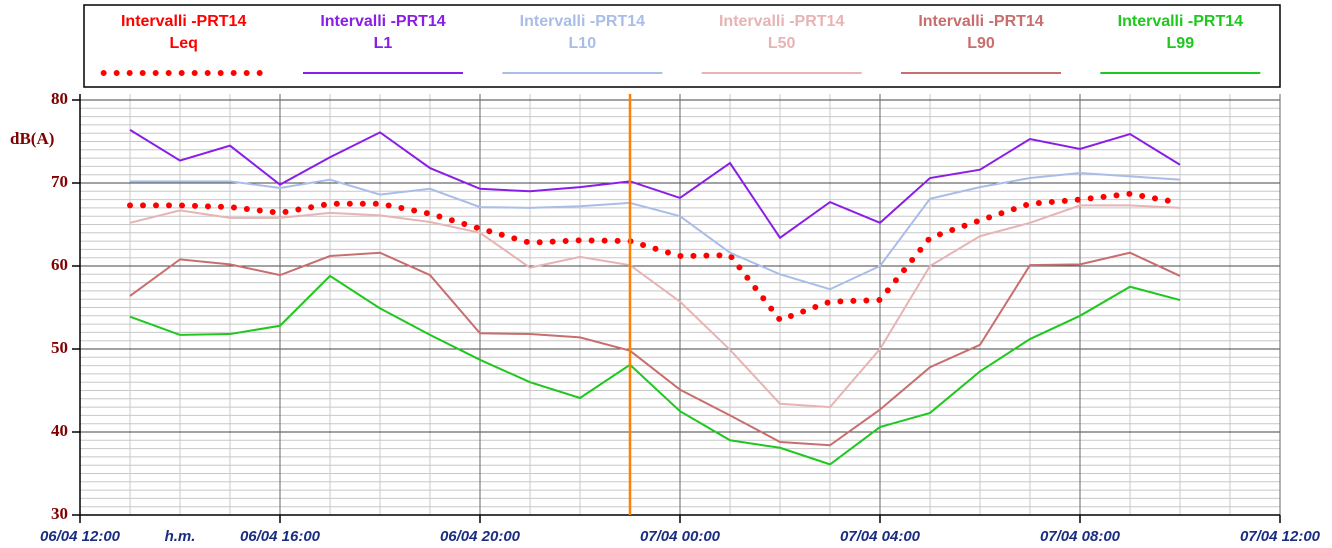  Describe the element at coordinates (680, 536) in the screenshot. I see `x-tick-label: 07/04 00:00` at that location.